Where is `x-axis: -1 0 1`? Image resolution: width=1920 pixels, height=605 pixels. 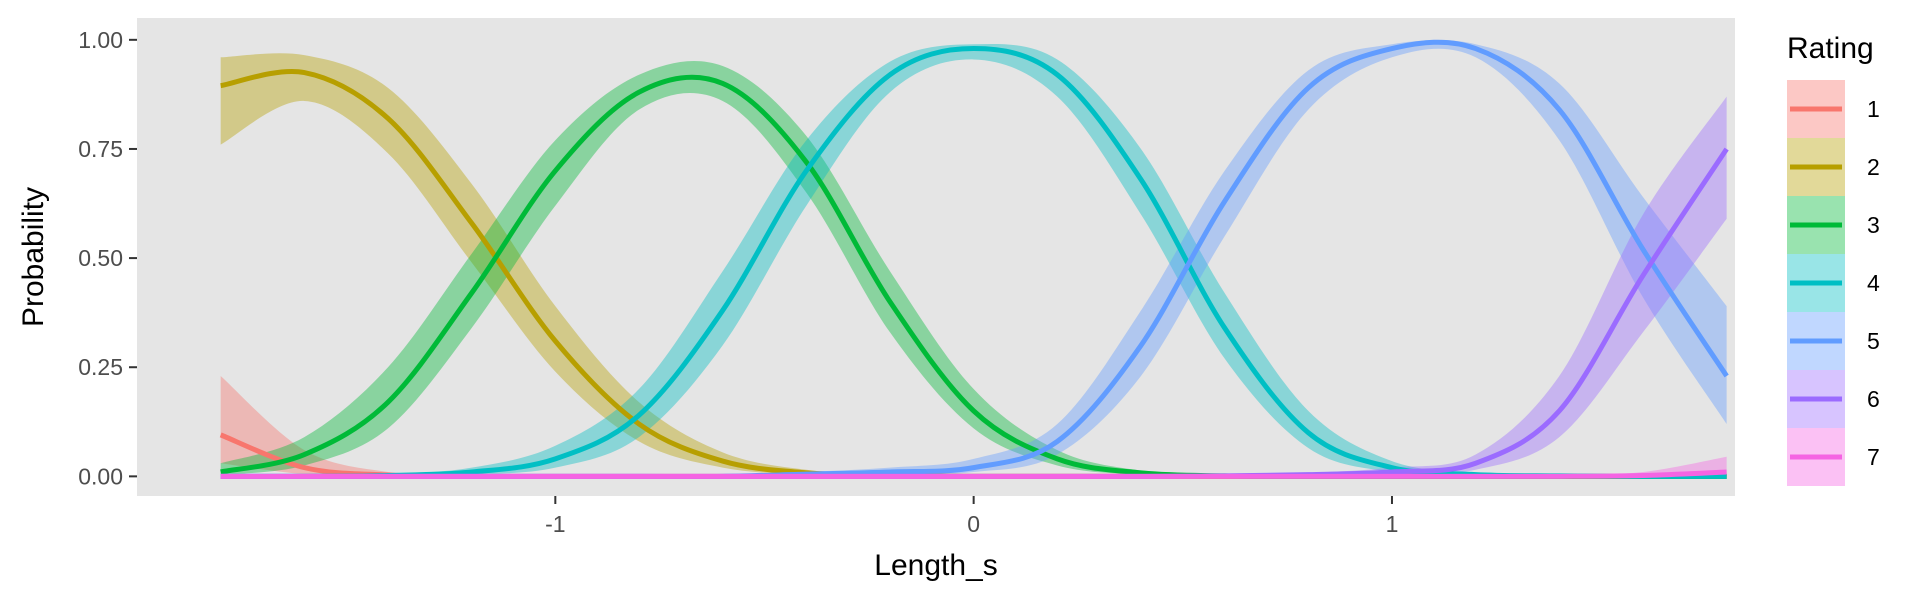
x-axis: -1 0 1 is located at coordinates (971, 516).